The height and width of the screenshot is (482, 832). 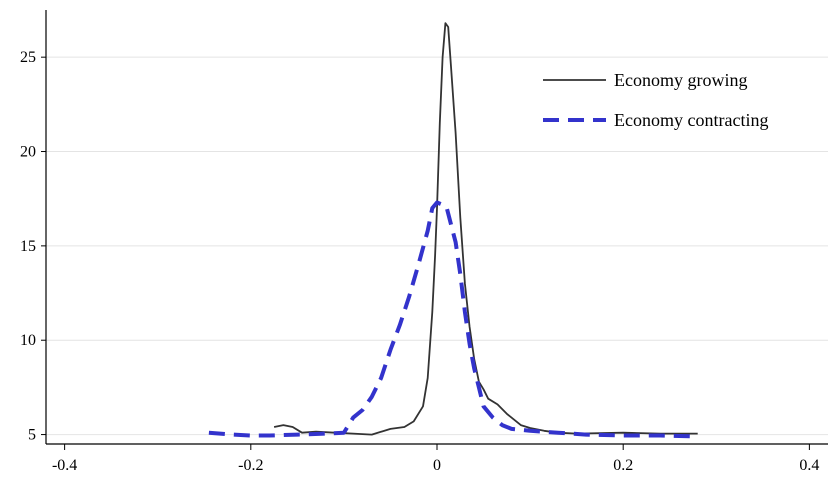 I want to click on y-tick-label: 10, so click(x=28, y=340).